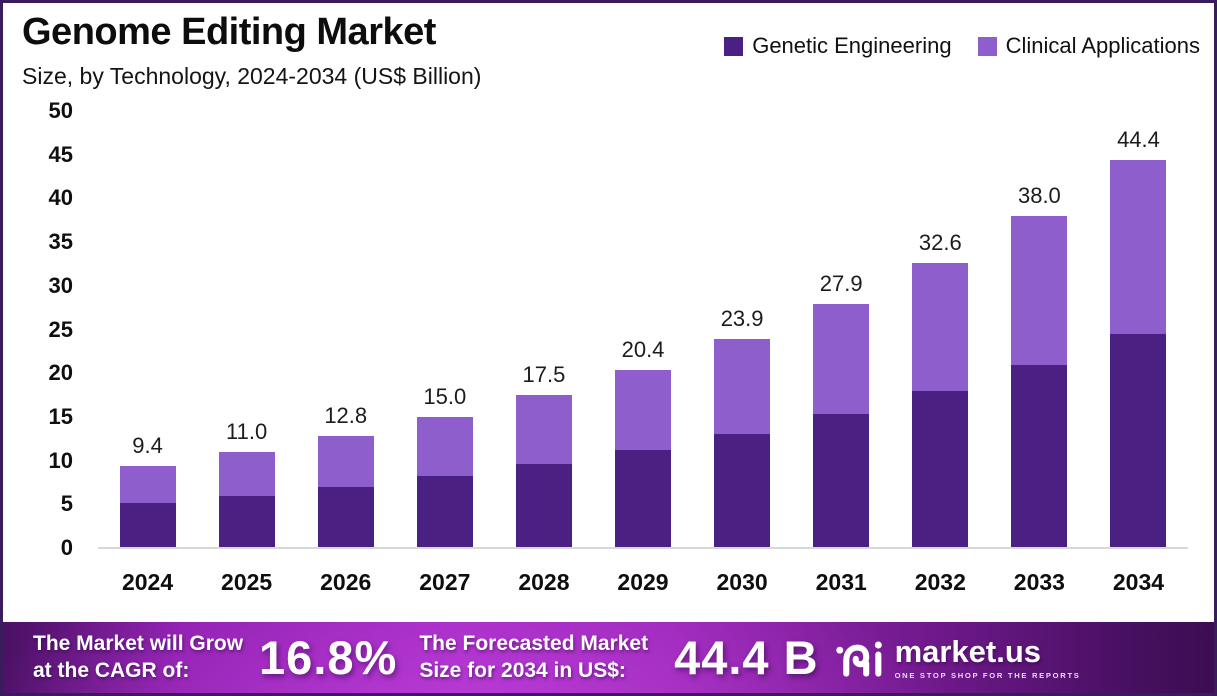  What do you see at coordinates (544, 582) in the screenshot?
I see `x-axis-label: 2028` at bounding box center [544, 582].